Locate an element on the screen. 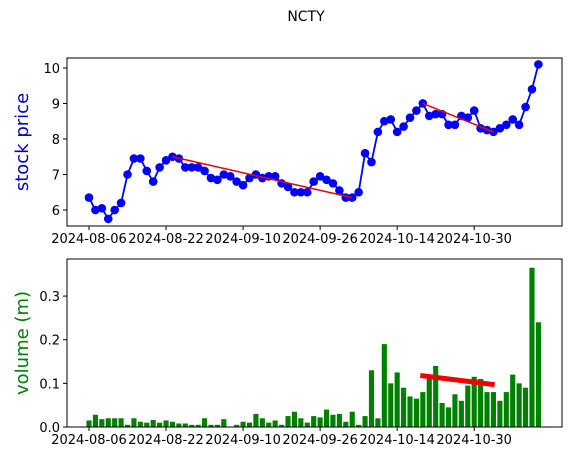 The width and height of the screenshot is (572, 461). chart-title: NCTY is located at coordinates (306, 17).